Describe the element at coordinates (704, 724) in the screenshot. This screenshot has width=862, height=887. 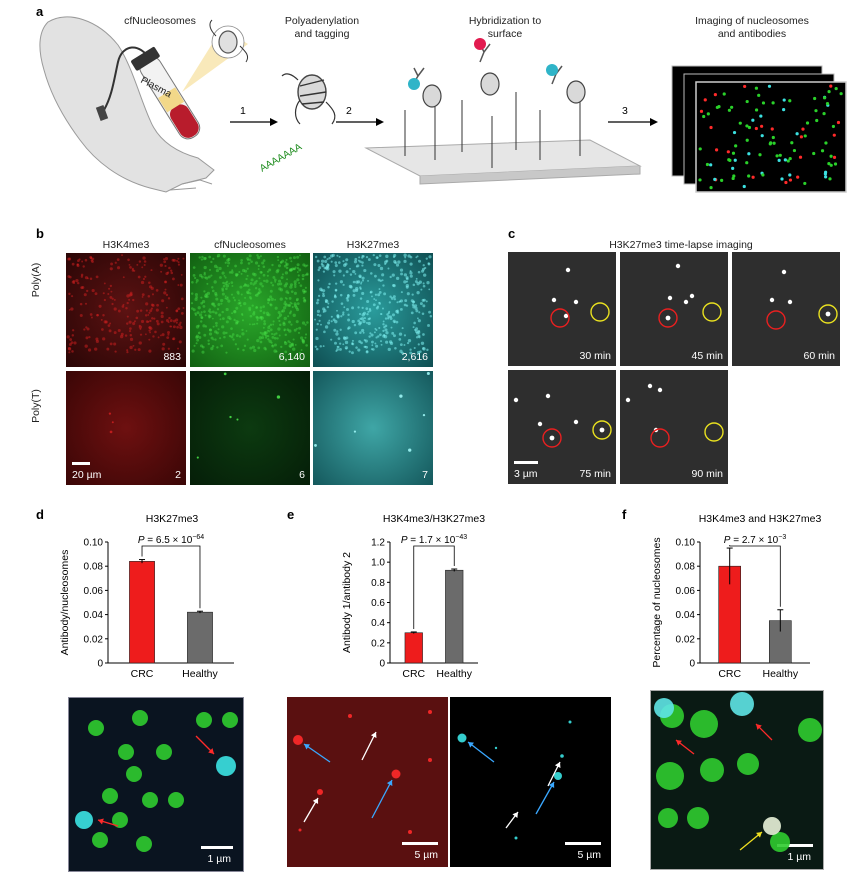
I see `f-green-spot` at that location.